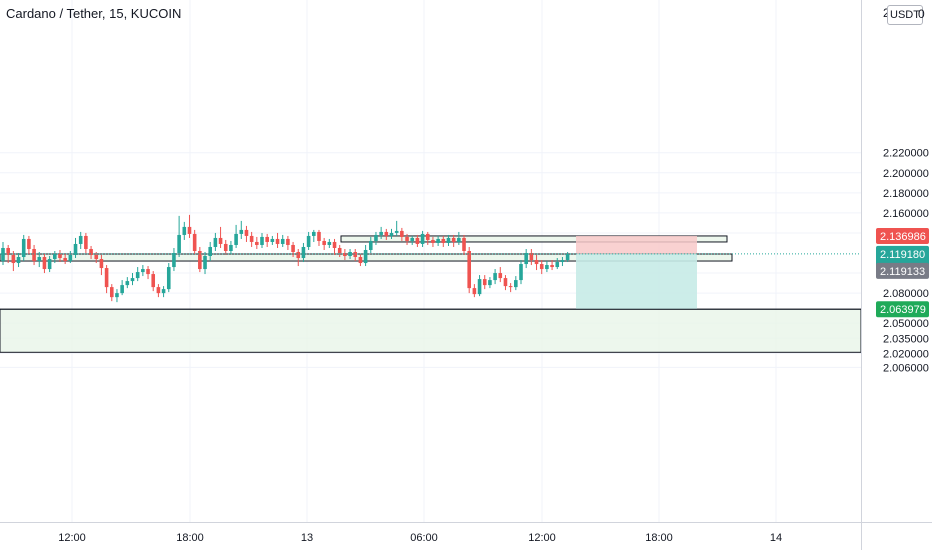 This screenshot has height=550, width=932. What do you see at coordinates (906, 214) in the screenshot?
I see `price-tick-label: 2.160000` at bounding box center [906, 214].